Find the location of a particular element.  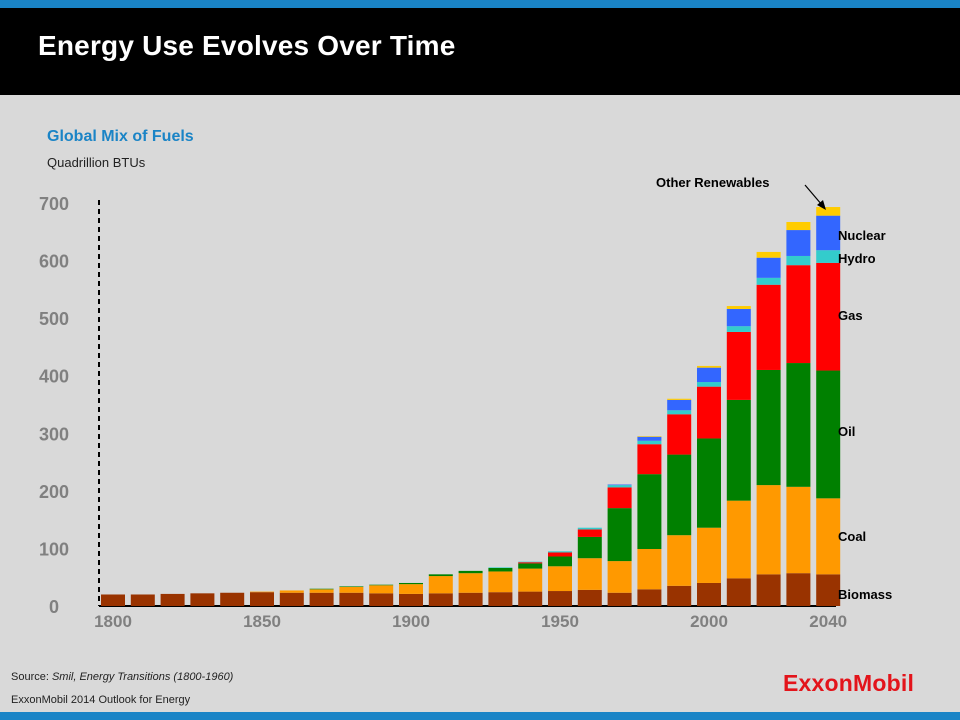

source-citation: Smil, Energy Transitions (1800-1960) is located at coordinates (142, 677).